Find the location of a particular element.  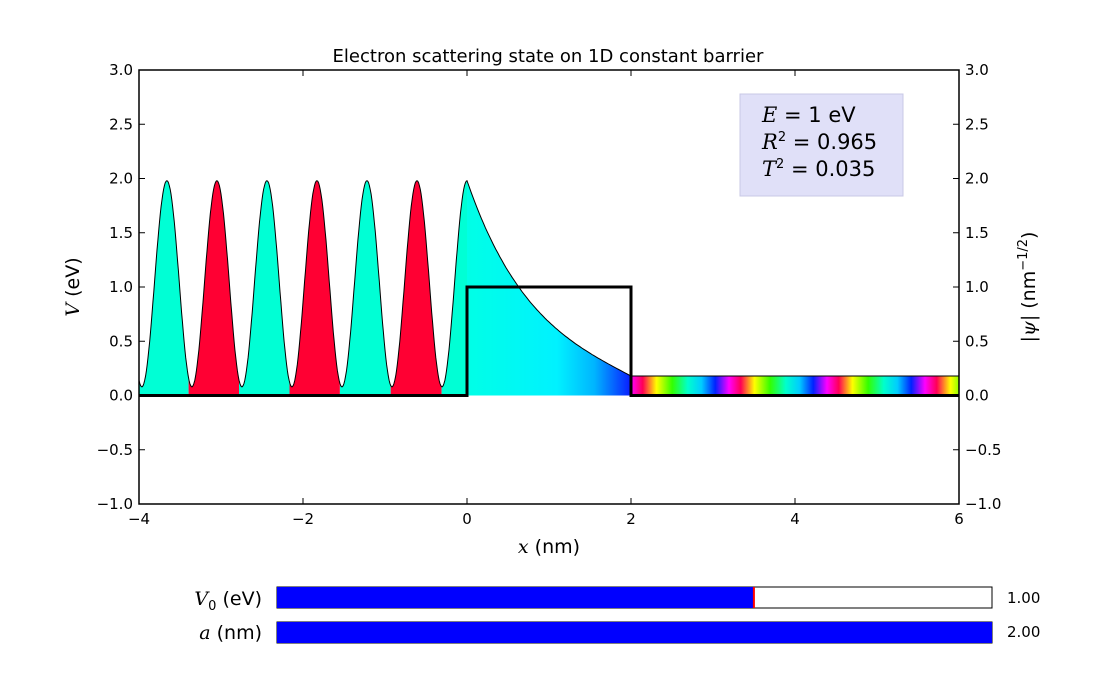

x-tick-label: 0 is located at coordinates (467, 519).